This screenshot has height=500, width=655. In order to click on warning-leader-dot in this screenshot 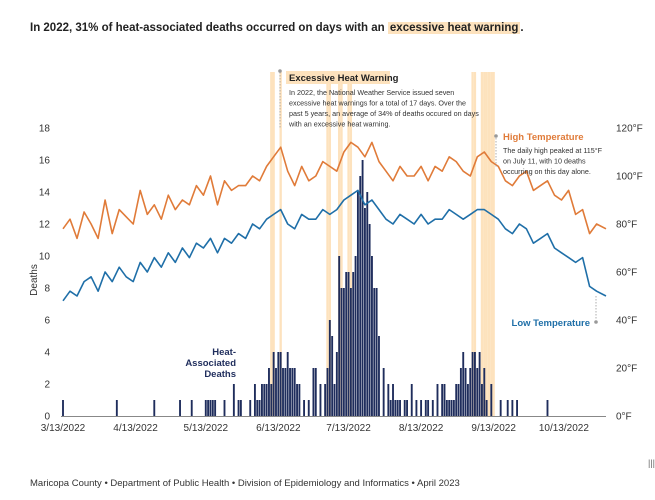, I will do `click(280, 71)`.